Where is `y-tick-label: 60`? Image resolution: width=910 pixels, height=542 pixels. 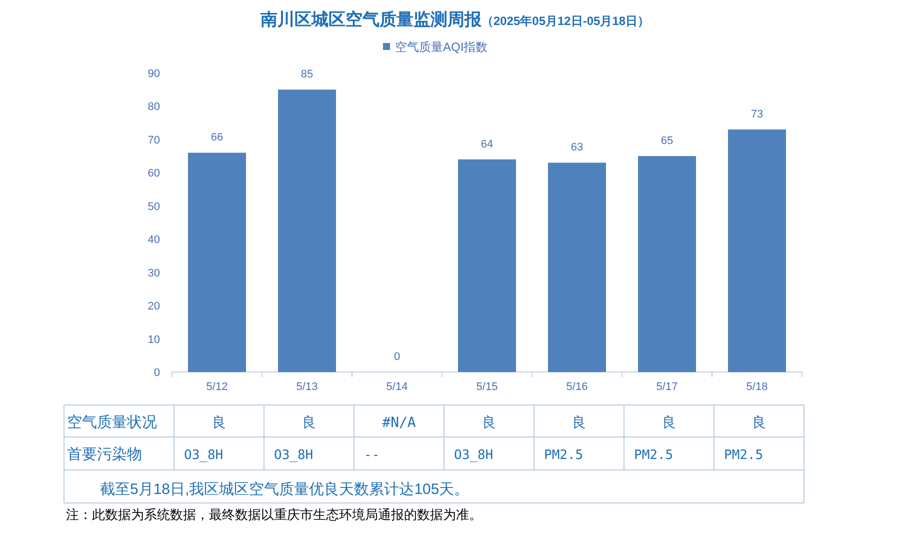
y-tick-label: 60 is located at coordinates (154, 174).